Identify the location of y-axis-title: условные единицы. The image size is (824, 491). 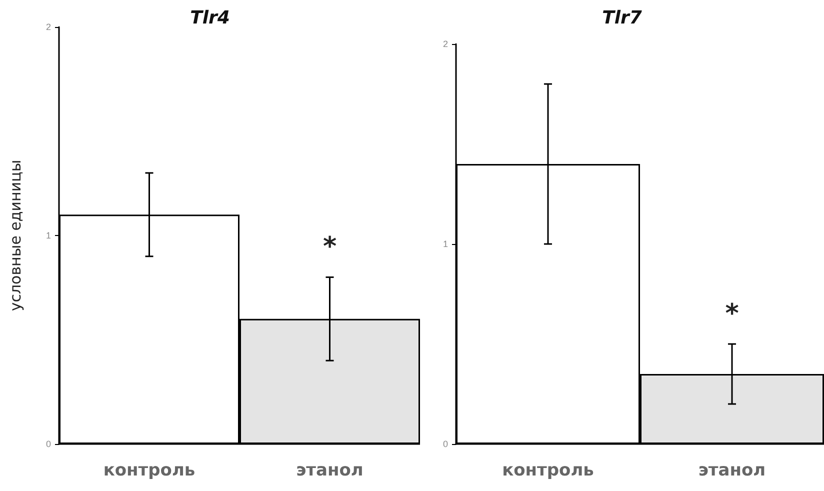
(15, 236).